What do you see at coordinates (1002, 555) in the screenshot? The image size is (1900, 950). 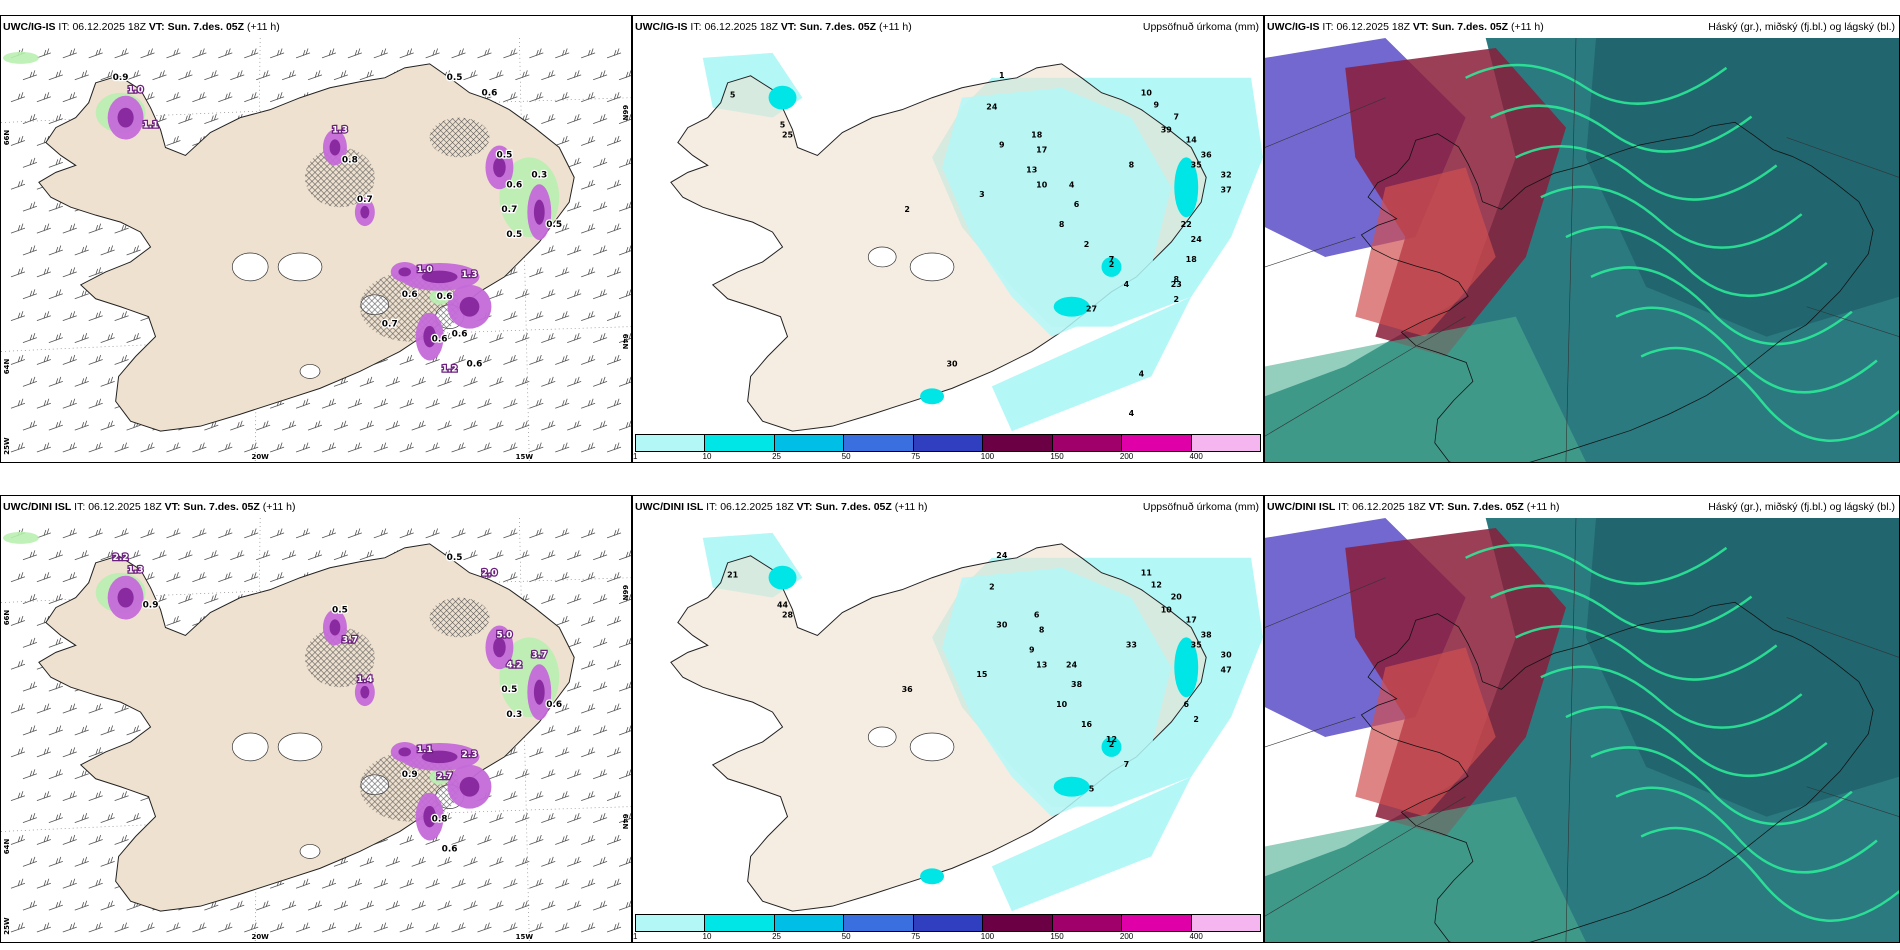 I see `value-label: 24` at bounding box center [1002, 555].